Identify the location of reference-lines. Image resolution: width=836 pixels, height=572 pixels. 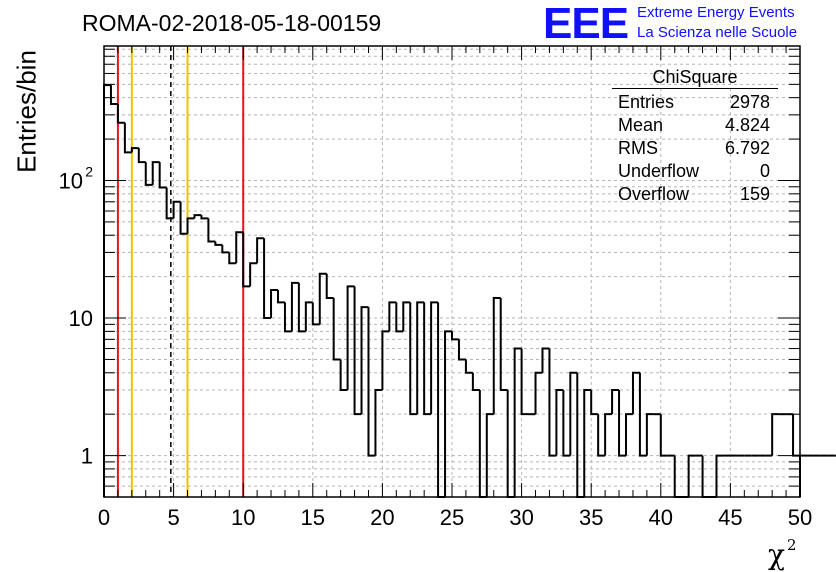
(180, 271).